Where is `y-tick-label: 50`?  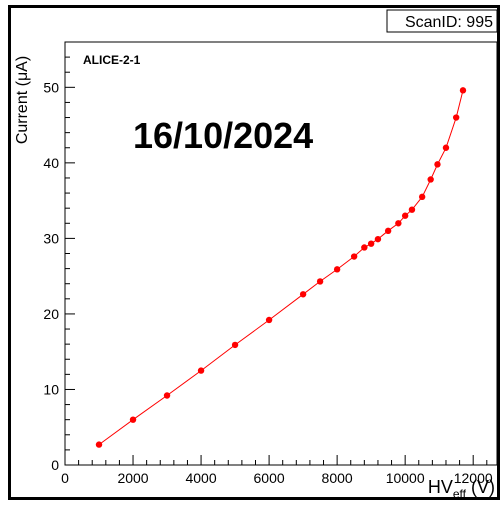
y-tick-label: 50 is located at coordinates (51, 87).